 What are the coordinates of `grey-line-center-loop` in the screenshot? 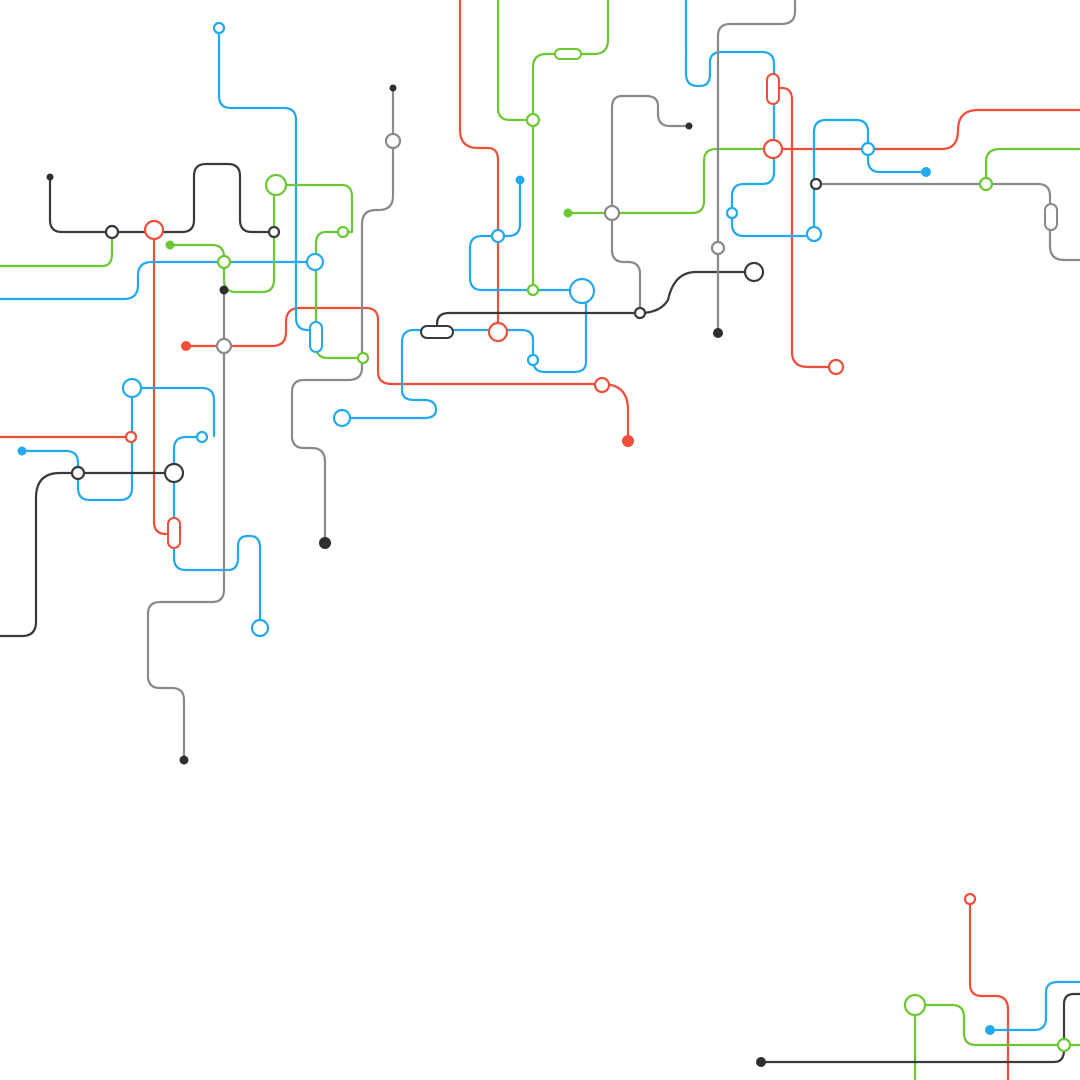 It's located at (650, 204).